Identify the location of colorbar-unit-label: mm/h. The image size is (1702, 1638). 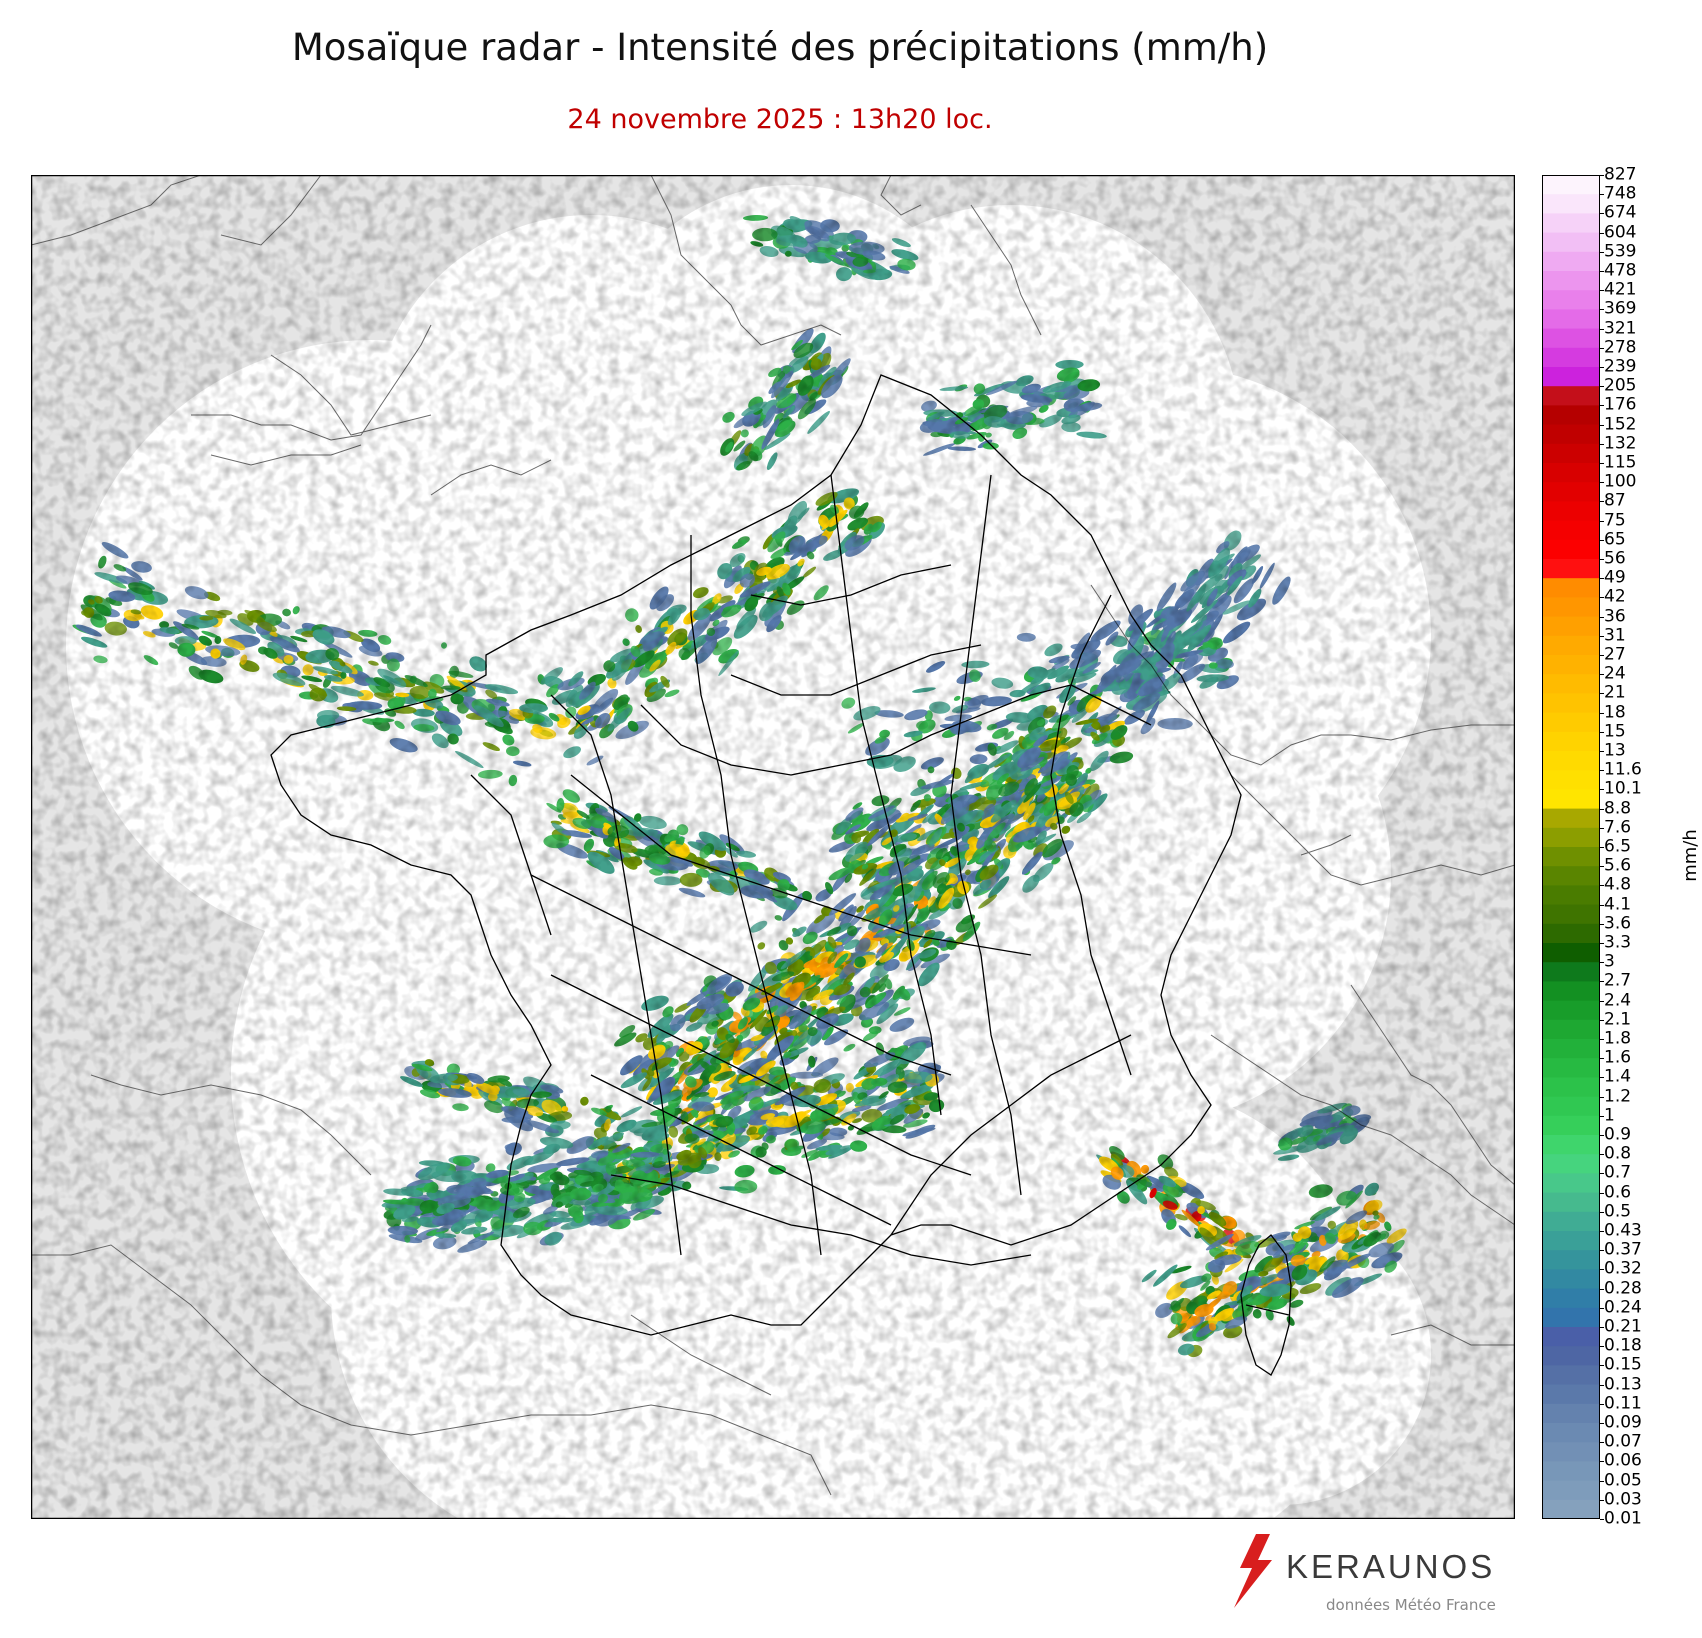
(1690, 855).